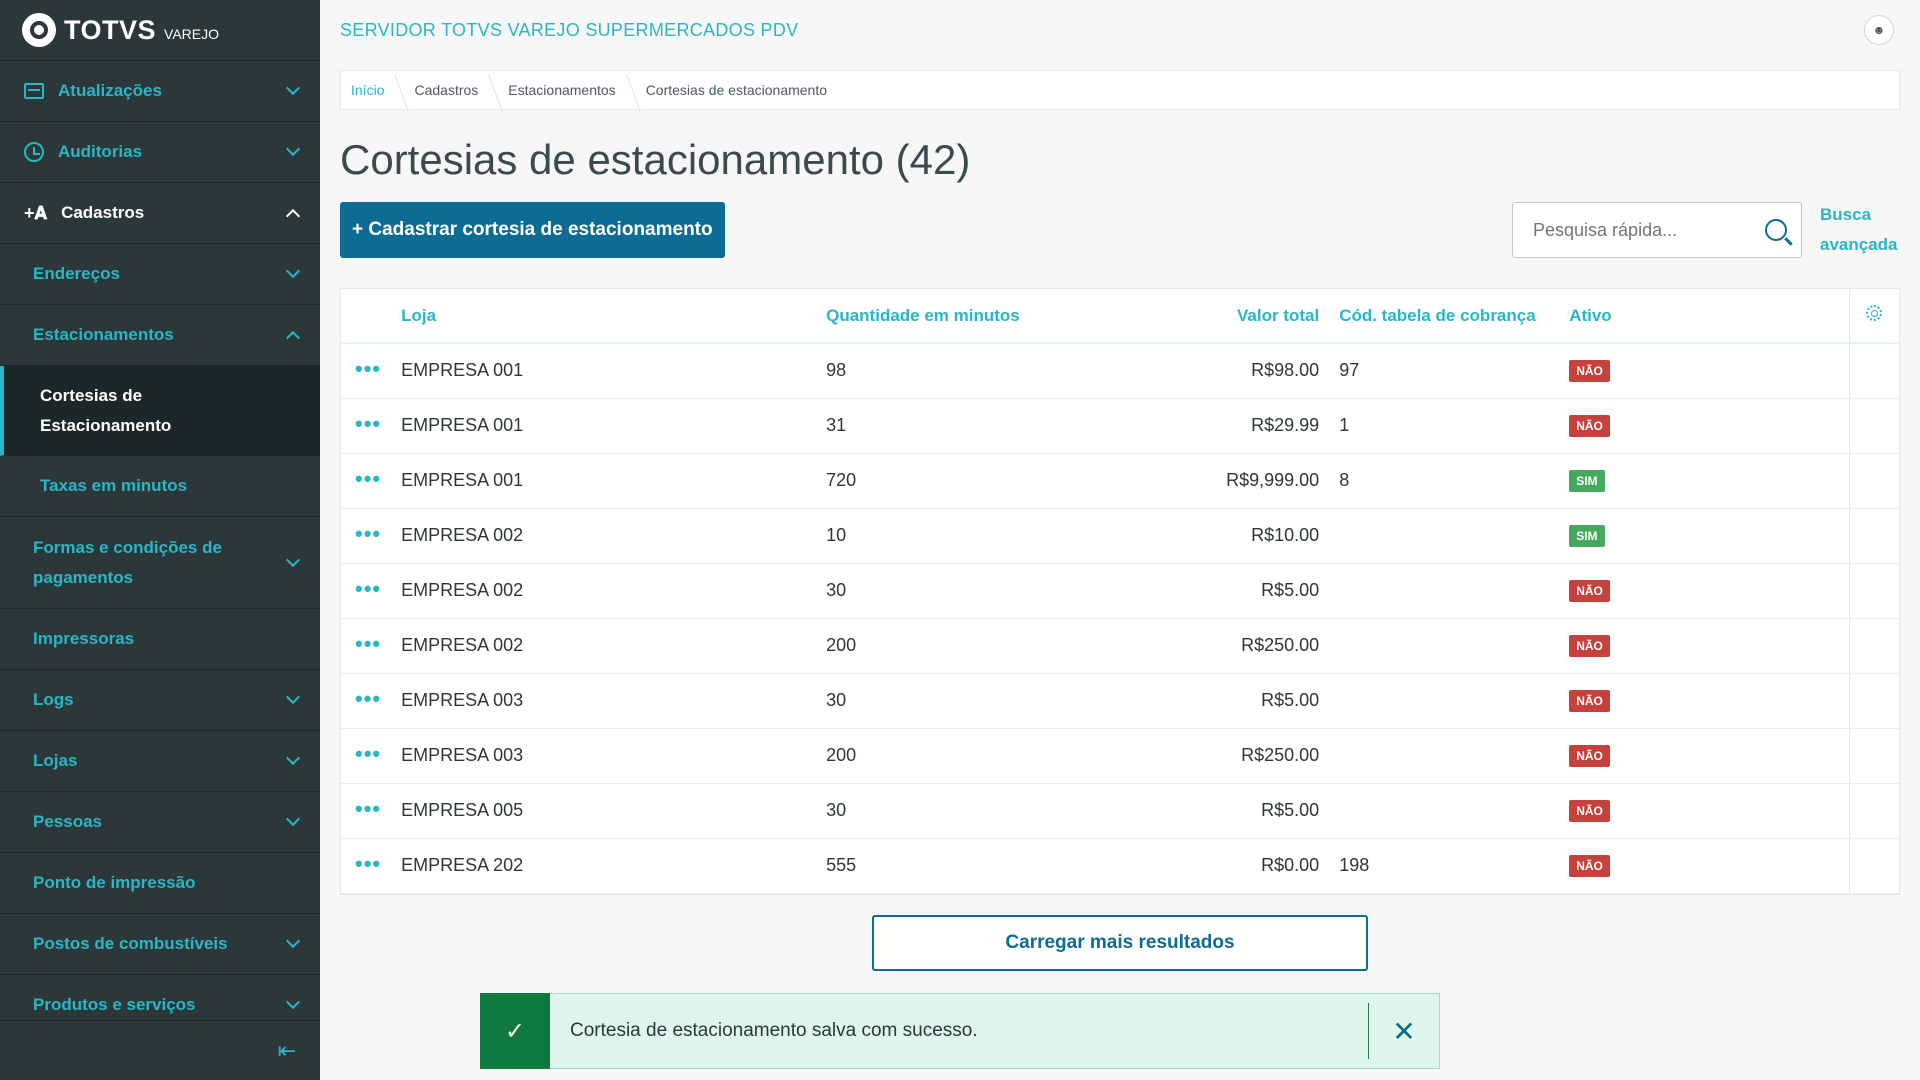  What do you see at coordinates (1879, 30) in the screenshot?
I see `user-icon: ☻` at bounding box center [1879, 30].